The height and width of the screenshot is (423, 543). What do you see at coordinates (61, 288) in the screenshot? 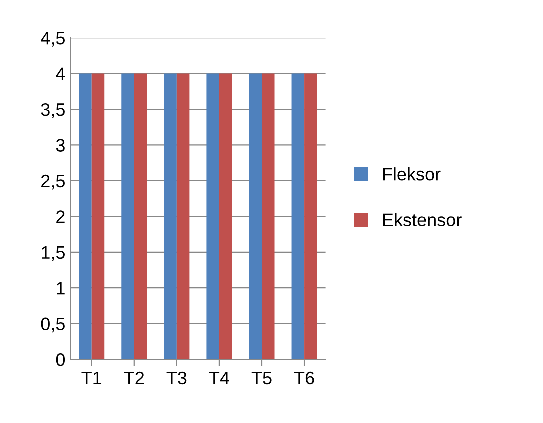
I see `y-tick-label: 1` at bounding box center [61, 288].